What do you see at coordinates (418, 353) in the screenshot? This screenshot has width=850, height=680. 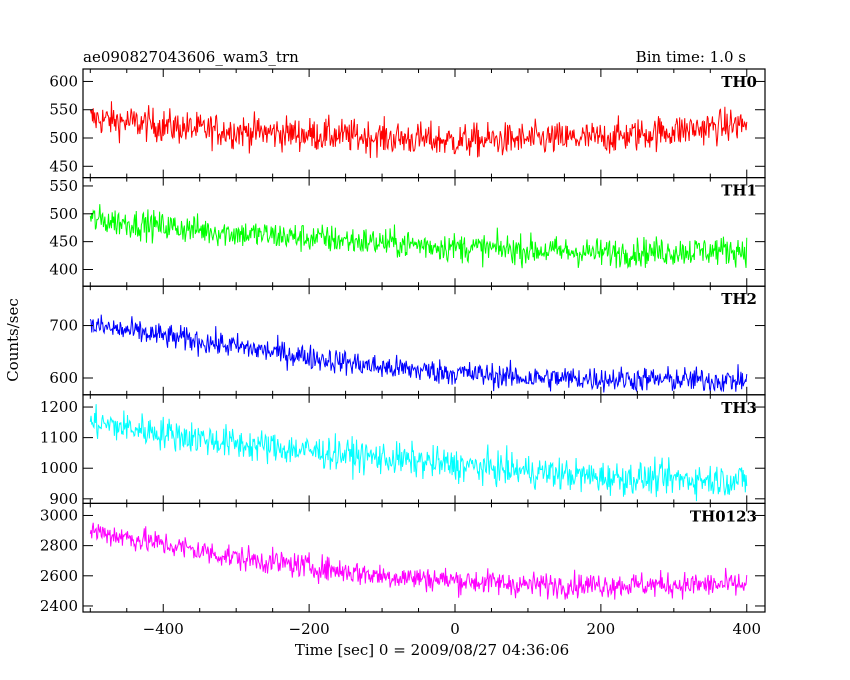 I see `series-line-th2` at bounding box center [418, 353].